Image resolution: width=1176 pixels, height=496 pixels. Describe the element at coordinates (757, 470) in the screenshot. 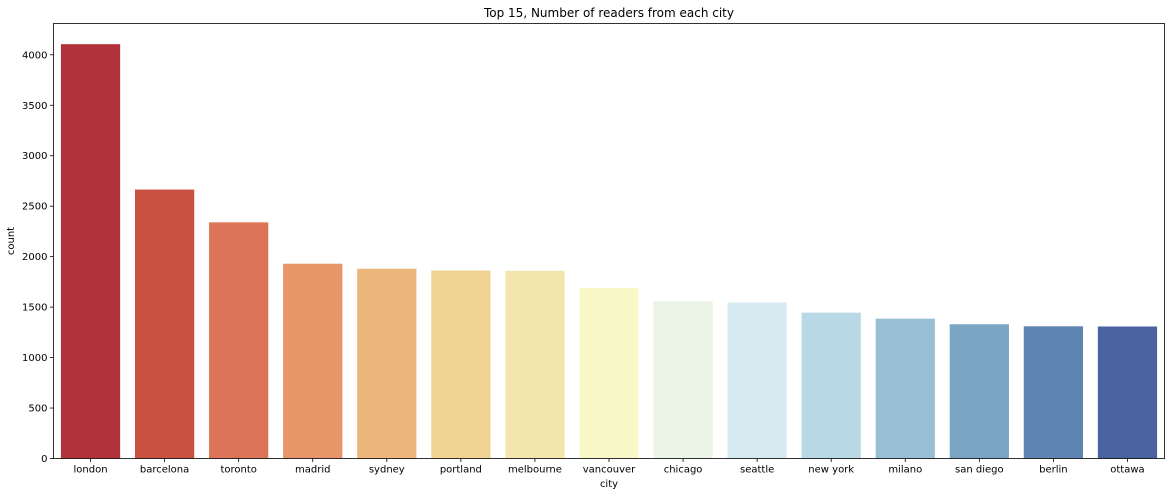

I see `x-tick-label: seattle` at that location.